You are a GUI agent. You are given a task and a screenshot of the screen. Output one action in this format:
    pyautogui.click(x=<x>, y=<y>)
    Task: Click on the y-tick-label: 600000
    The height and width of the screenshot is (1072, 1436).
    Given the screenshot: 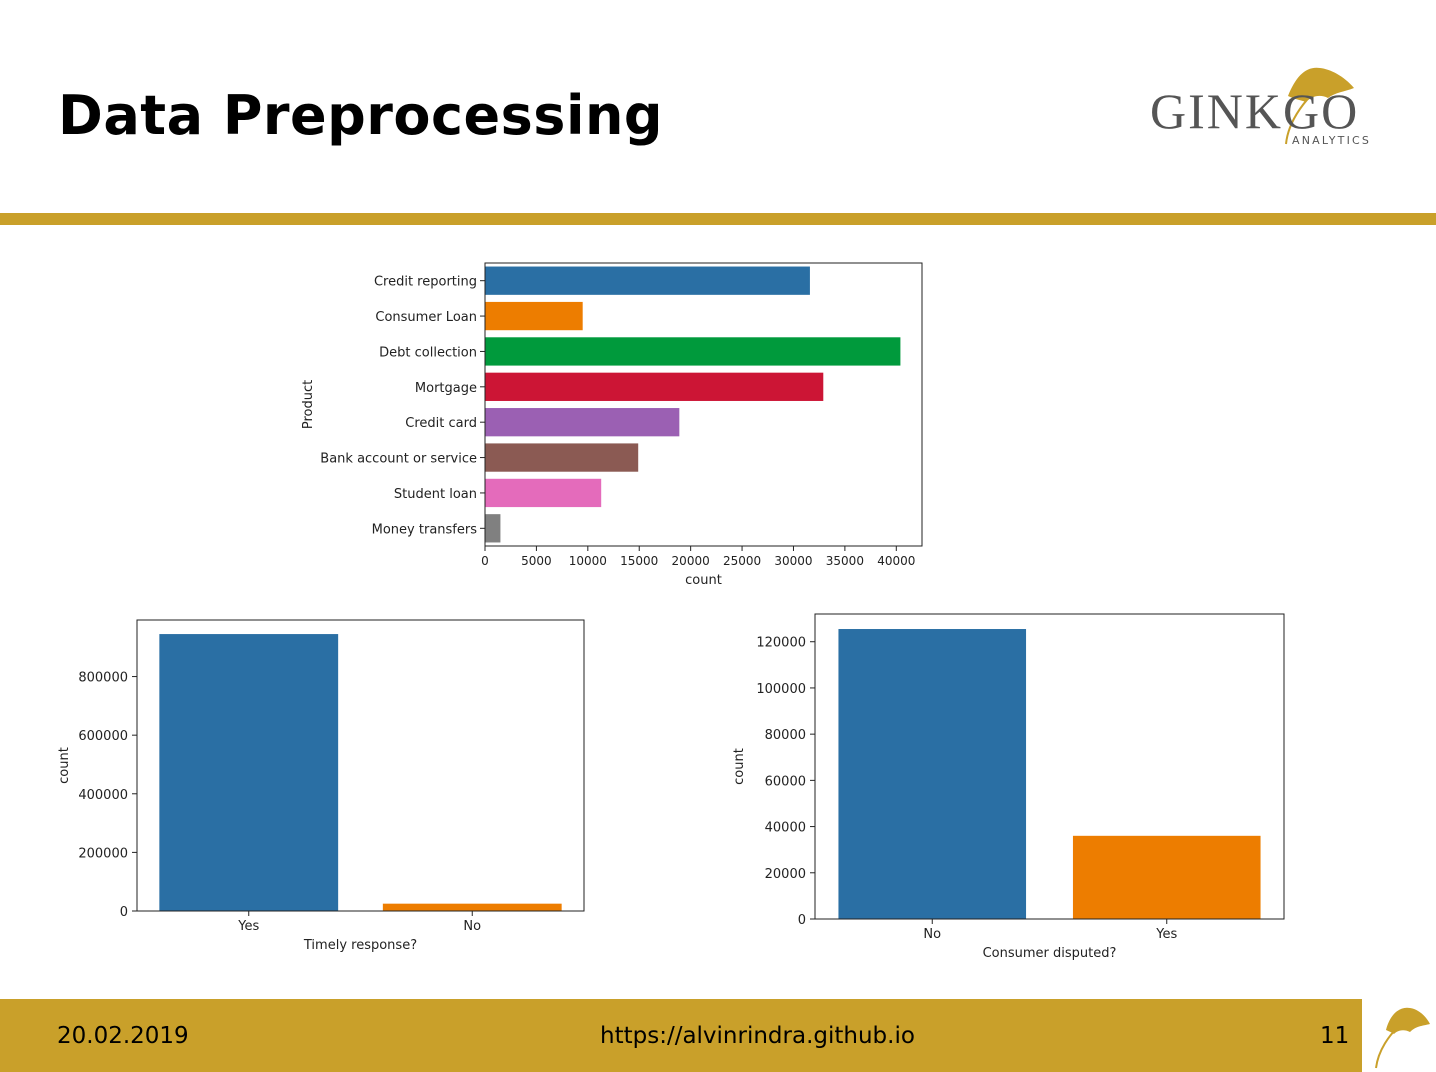 What is the action you would take?
    pyautogui.click(x=103, y=736)
    